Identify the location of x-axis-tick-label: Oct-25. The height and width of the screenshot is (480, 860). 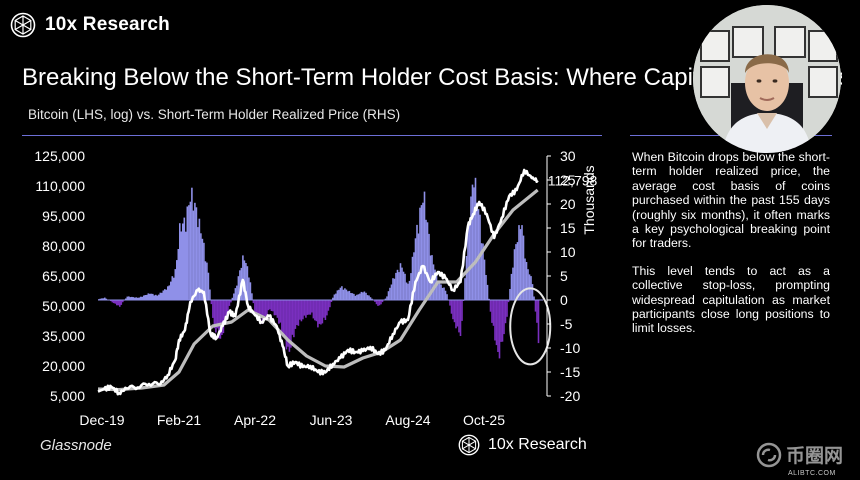
(484, 420).